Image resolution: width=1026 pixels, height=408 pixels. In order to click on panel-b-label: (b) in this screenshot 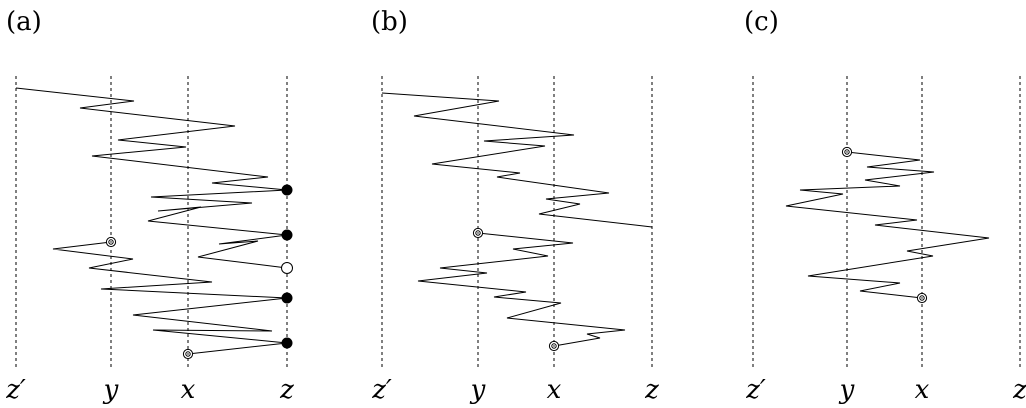, I will do `click(389, 22)`.